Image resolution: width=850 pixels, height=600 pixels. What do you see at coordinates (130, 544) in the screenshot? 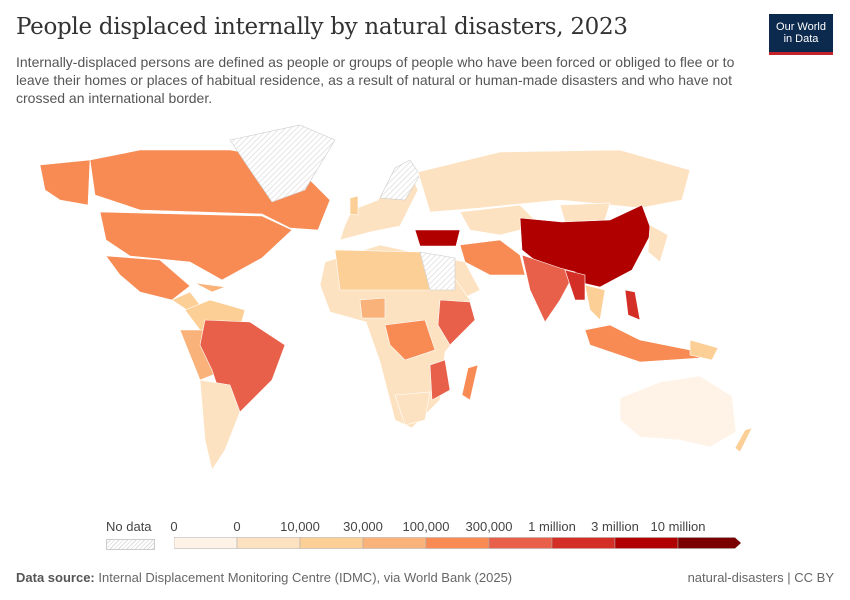
I see `legend-no-data-swatch` at bounding box center [130, 544].